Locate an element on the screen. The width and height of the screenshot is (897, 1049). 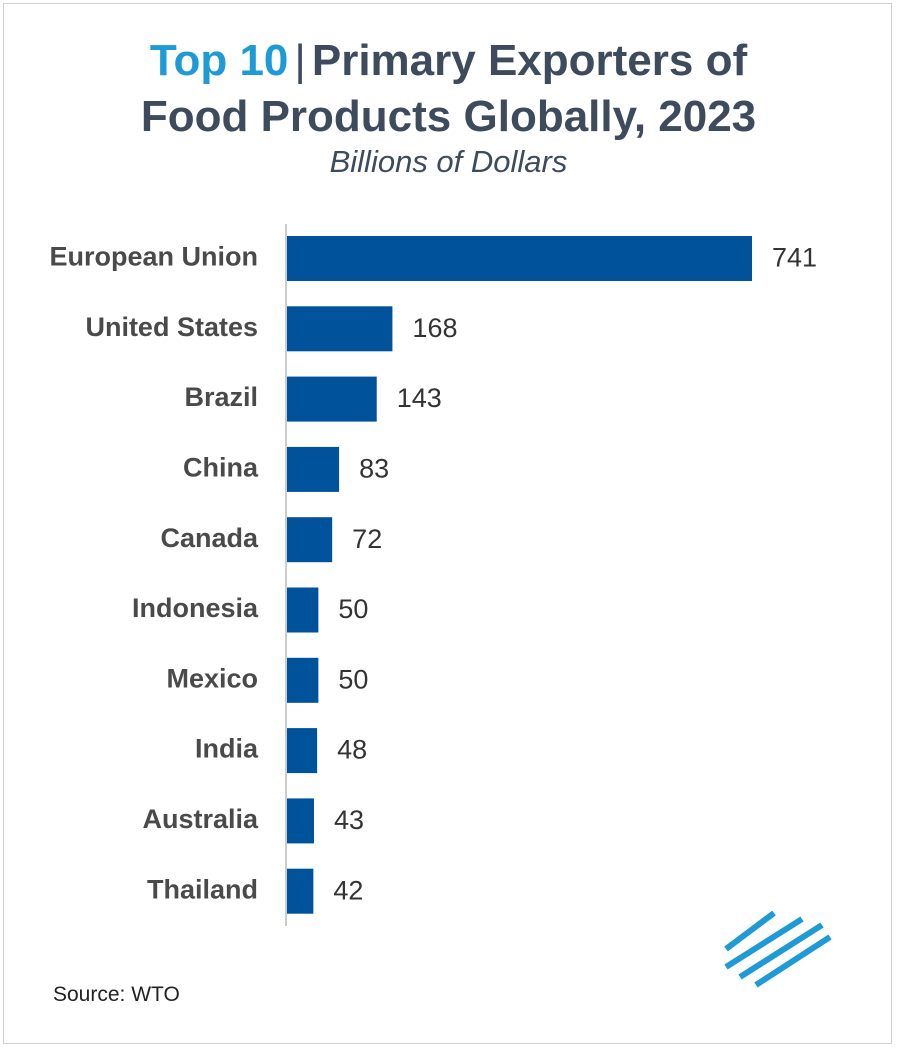
value-label: 143 is located at coordinates (419, 398).